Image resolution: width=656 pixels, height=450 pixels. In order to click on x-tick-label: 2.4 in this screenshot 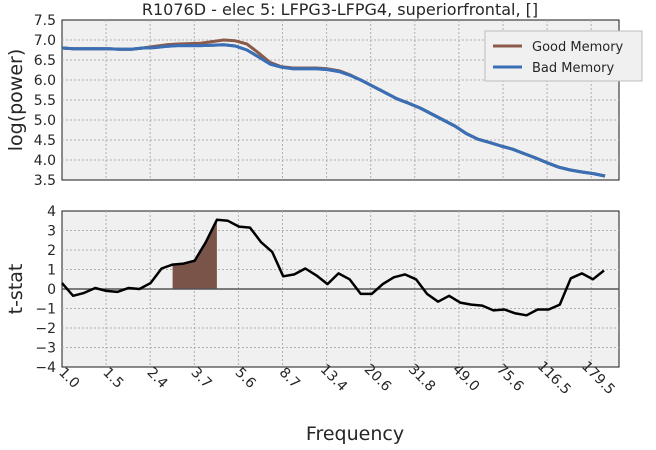, I will do `click(156, 378)`.